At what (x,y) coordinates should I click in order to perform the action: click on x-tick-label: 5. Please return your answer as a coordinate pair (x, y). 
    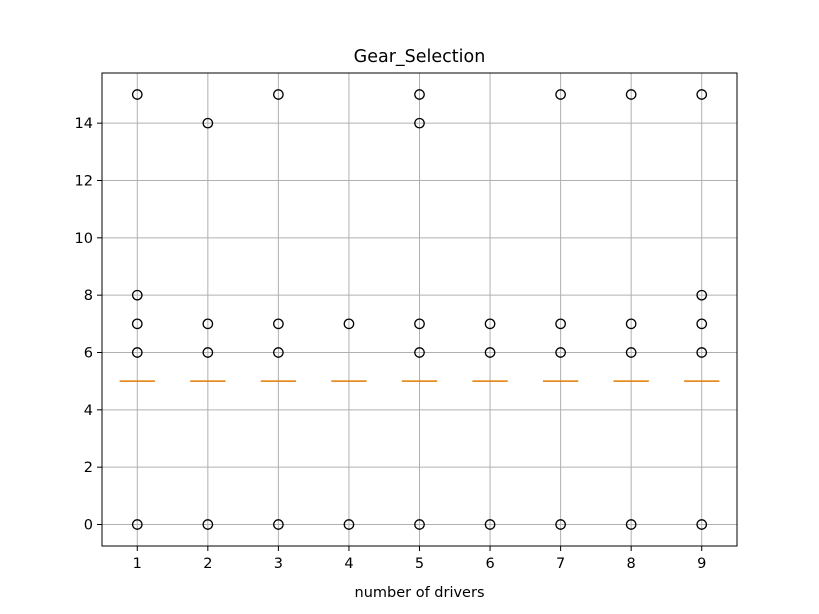
    Looking at the image, I should click on (419, 564).